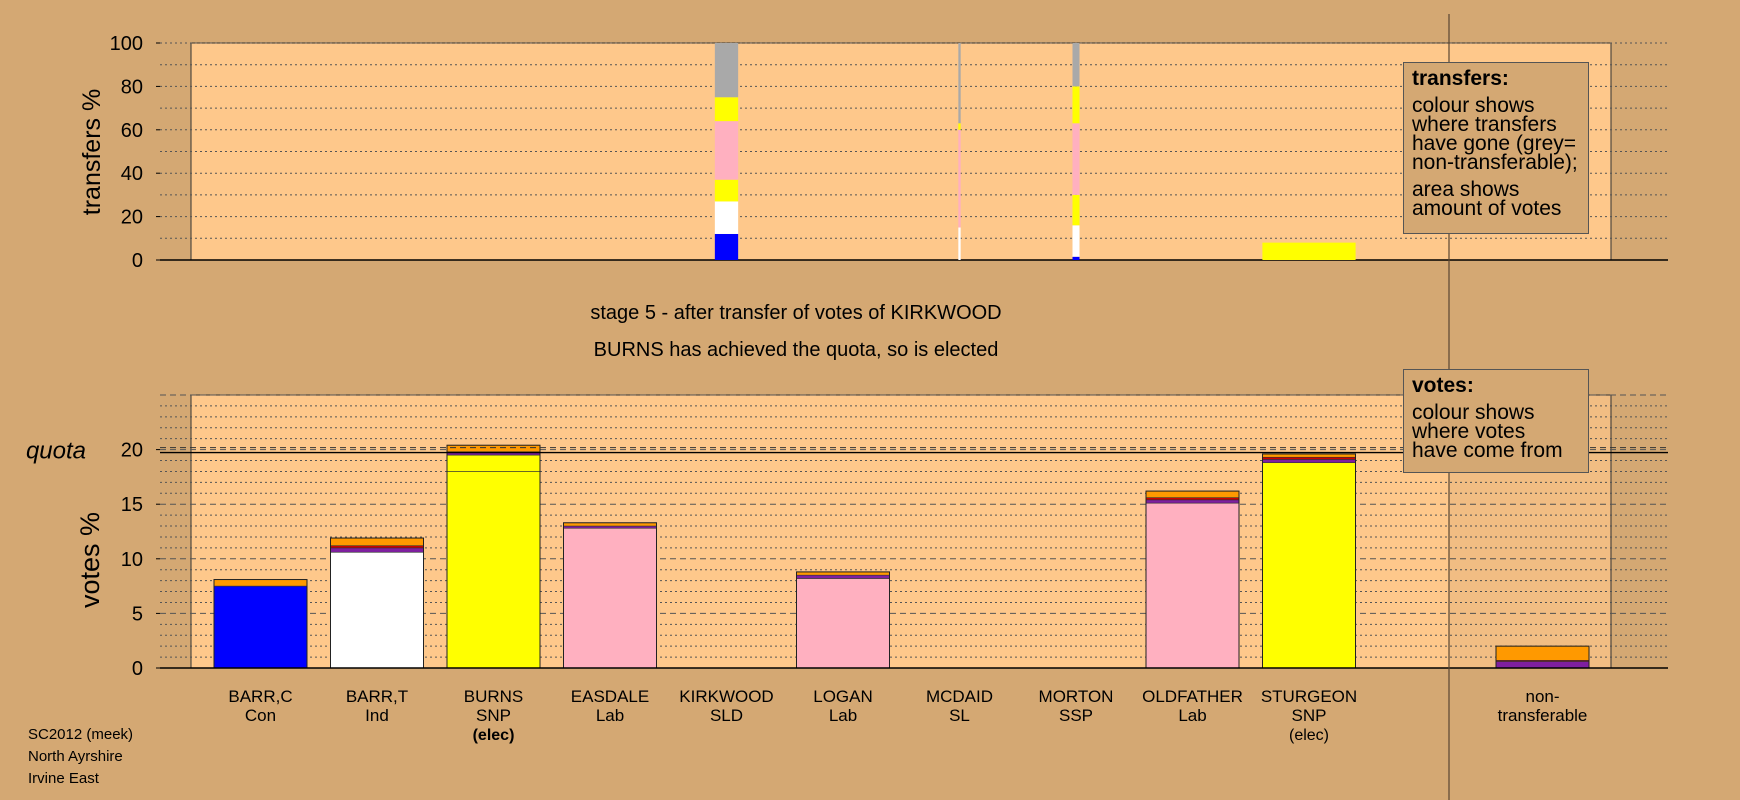 This screenshot has width=1740, height=800. Describe the element at coordinates (92, 152) in the screenshot. I see `transfers-y-axis-label: transfers %` at that location.